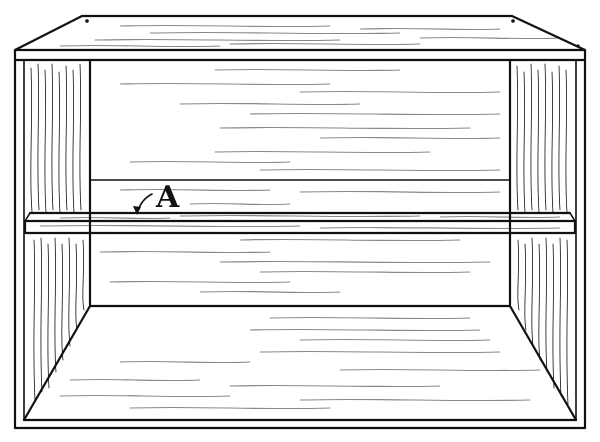 Image resolution: width=600 pixels, height=442 pixels. I want to click on right-side-panel, so click(547, 244).